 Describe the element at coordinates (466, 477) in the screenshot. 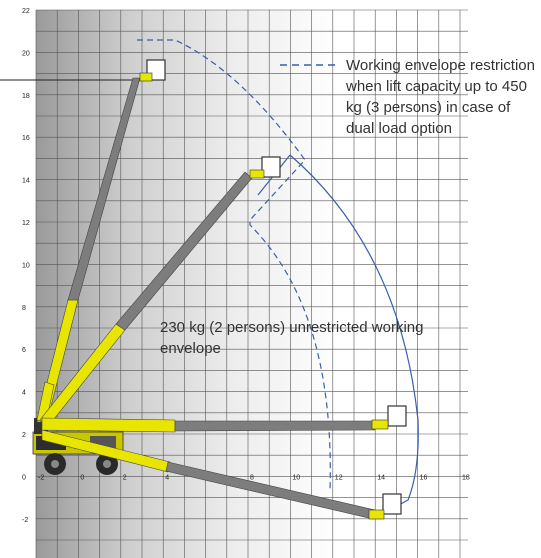

I see `x-tick-label: 18` at that location.